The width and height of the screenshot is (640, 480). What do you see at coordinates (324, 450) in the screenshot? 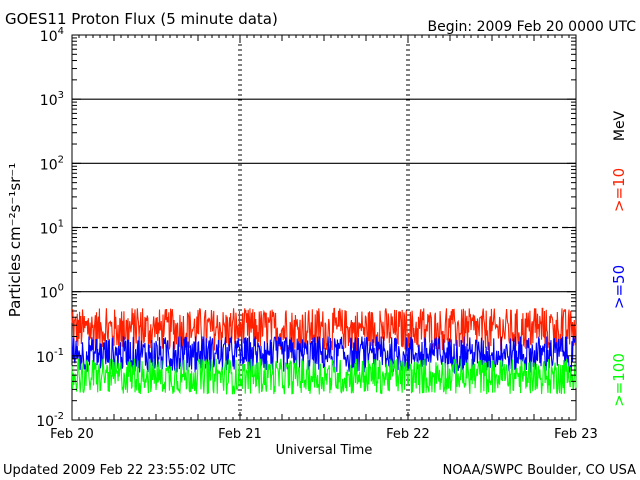
I see `x-axis-label: Universal Time` at bounding box center [324, 450].